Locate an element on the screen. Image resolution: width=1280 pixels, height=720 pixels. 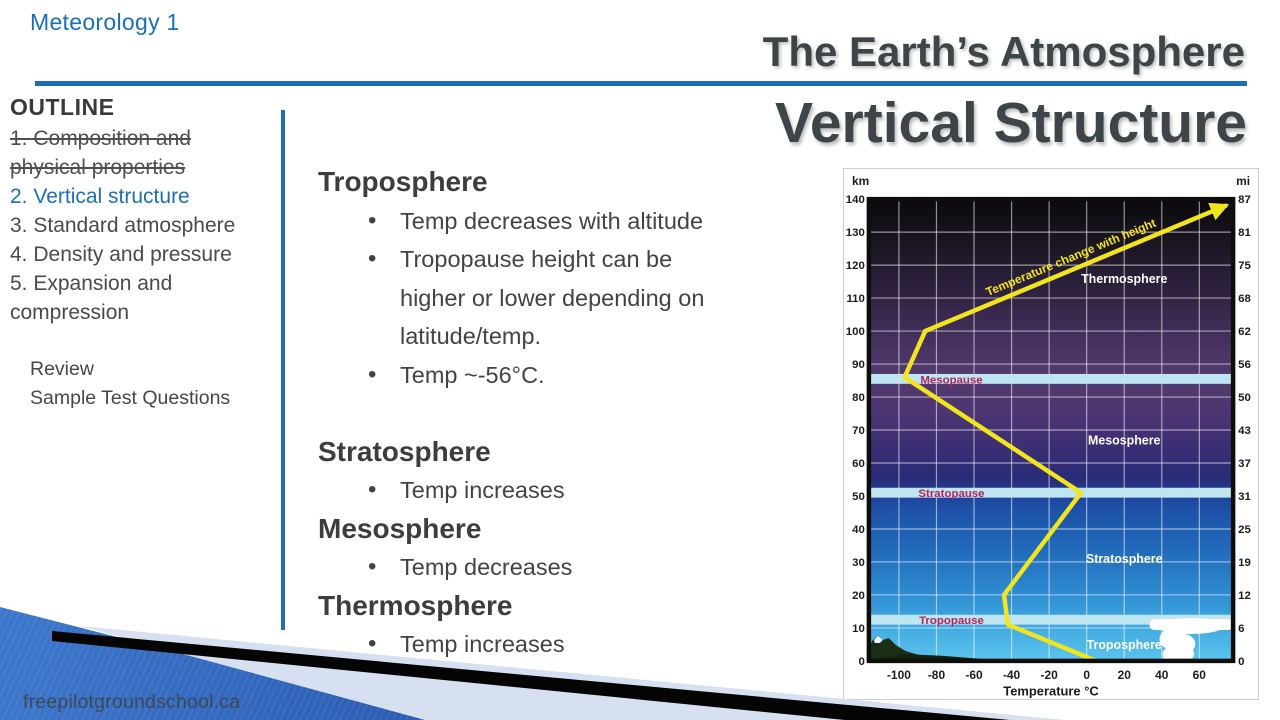
band-mesopause: Mesopause is located at coordinates (1051, 379).